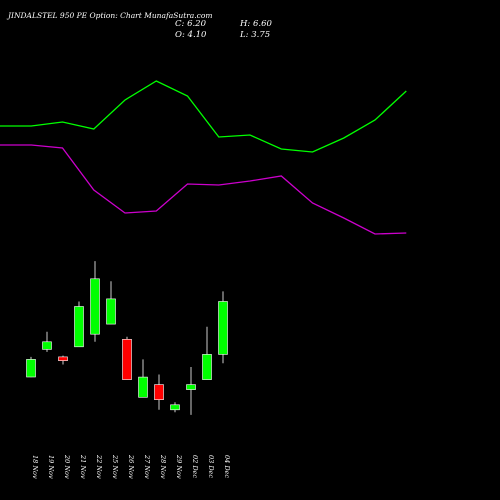 The width and height of the screenshot is (500, 500). Describe the element at coordinates (195, 466) in the screenshot. I see `date-label: 02 Dec` at that location.